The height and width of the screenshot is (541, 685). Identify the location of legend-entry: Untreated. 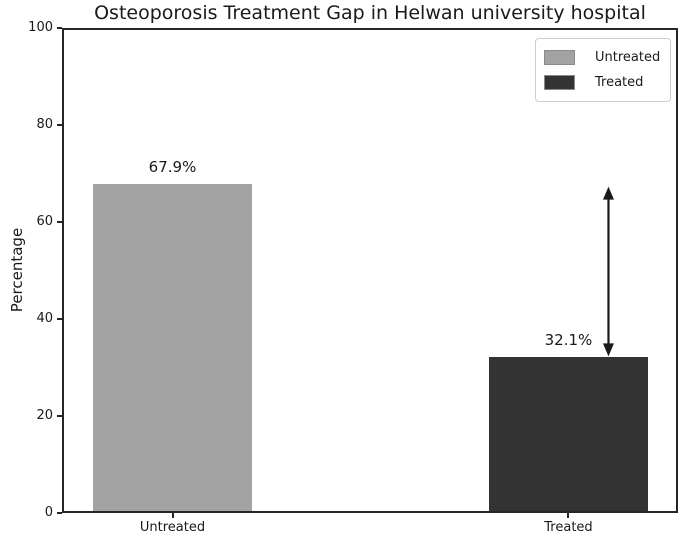
(602, 57).